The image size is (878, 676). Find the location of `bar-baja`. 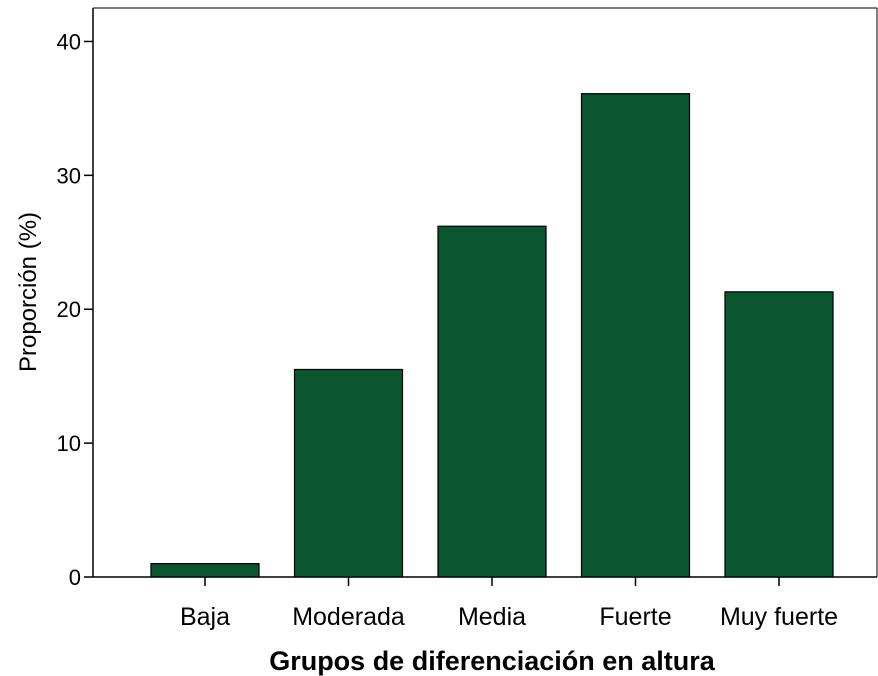

bar-baja is located at coordinates (205, 570).